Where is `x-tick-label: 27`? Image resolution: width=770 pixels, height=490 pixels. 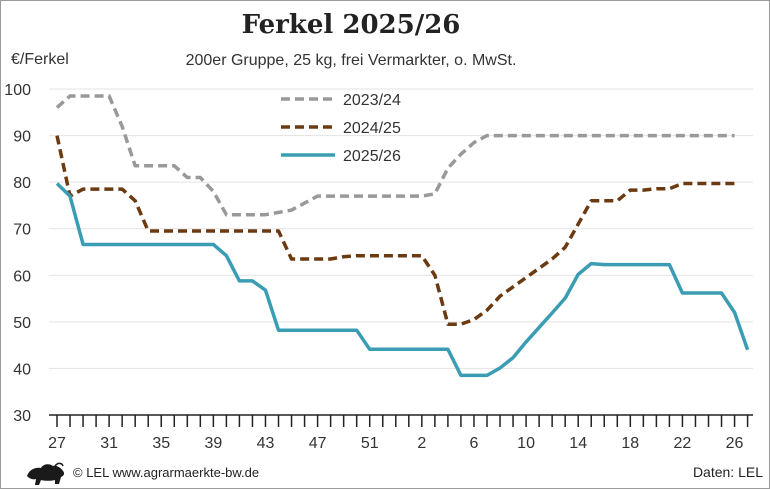
x-tick-label: 27 is located at coordinates (57, 443).